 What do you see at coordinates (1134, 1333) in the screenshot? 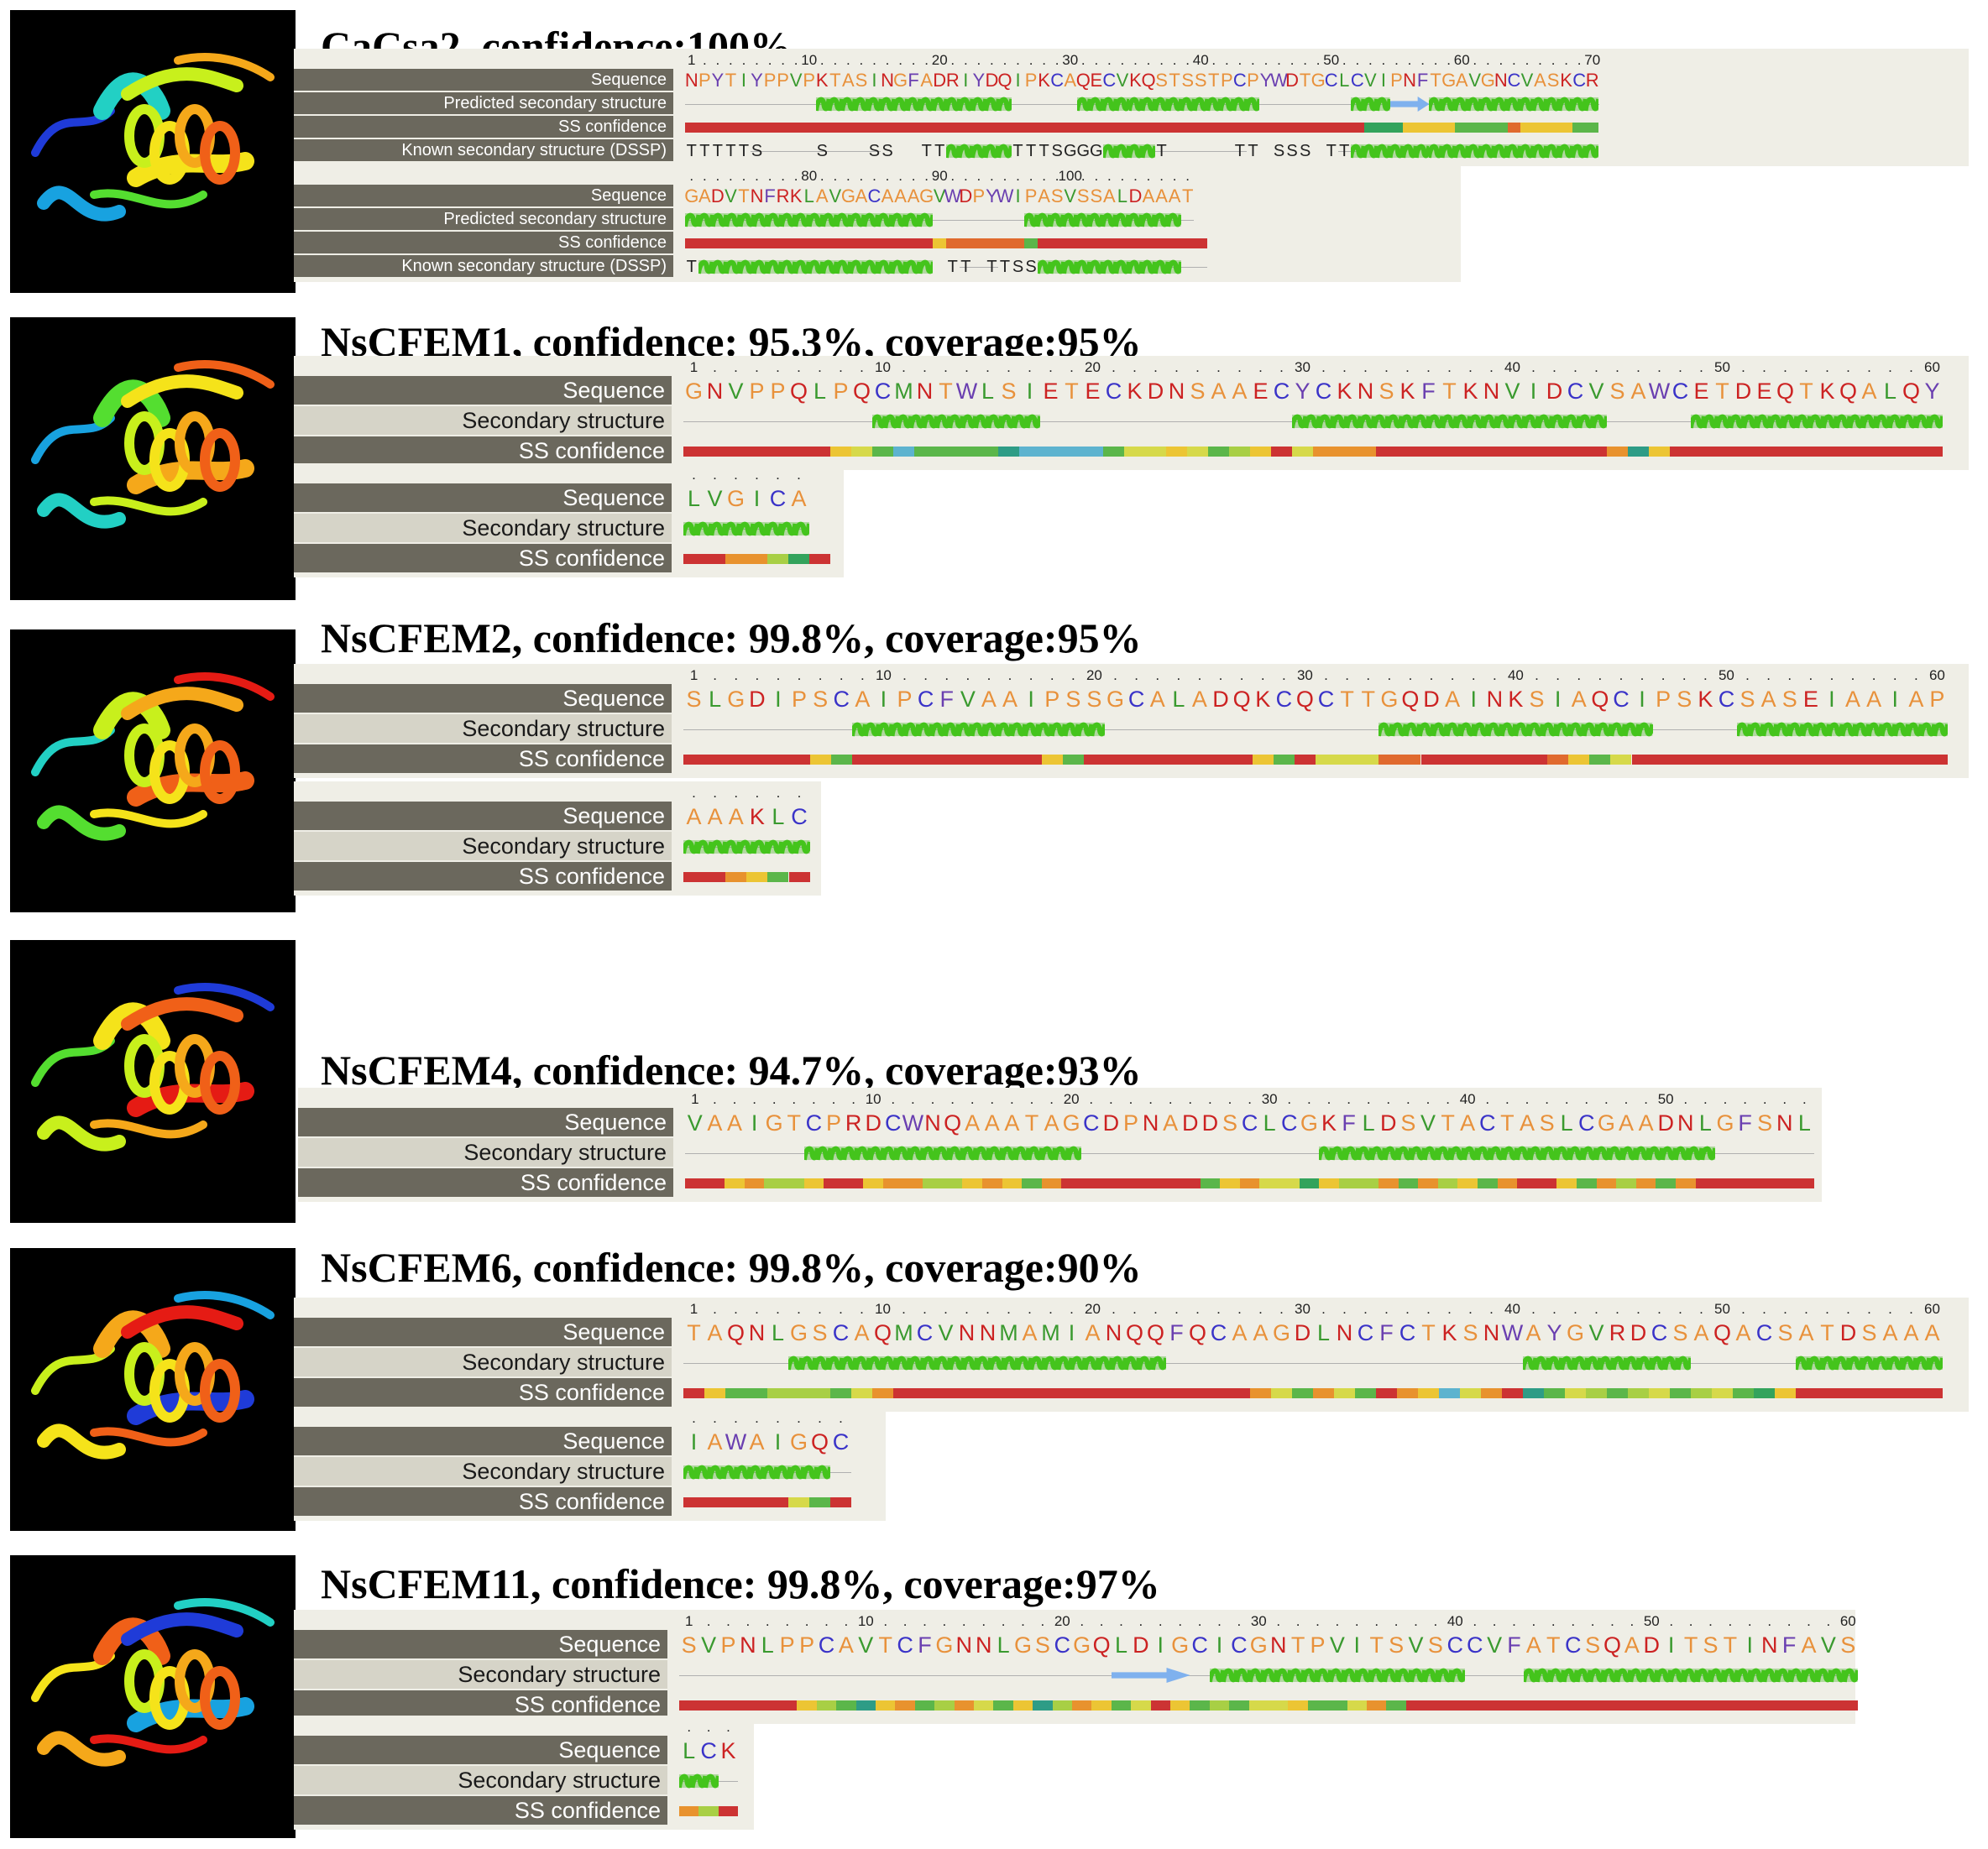
I see `residue-letter: Q` at bounding box center [1134, 1333].